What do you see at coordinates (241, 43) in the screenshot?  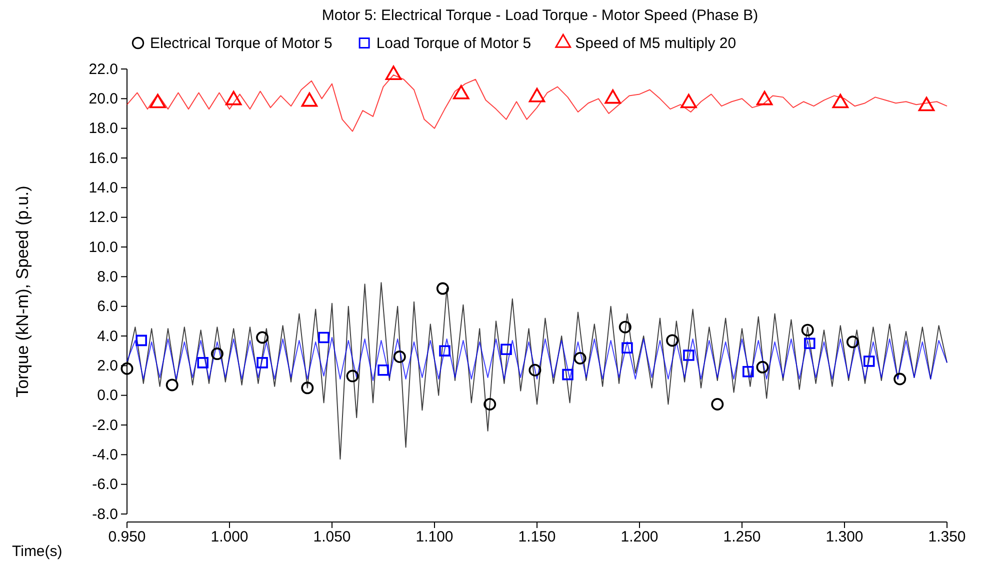 I see `legend-label: Electrical Torque of Motor 5` at bounding box center [241, 43].